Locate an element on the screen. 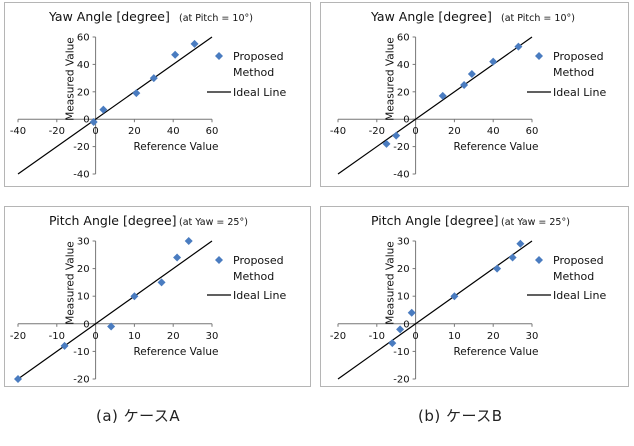 This screenshot has height=446, width=634. chart-subtitle: (at Yaw = 25°) is located at coordinates (213, 222).